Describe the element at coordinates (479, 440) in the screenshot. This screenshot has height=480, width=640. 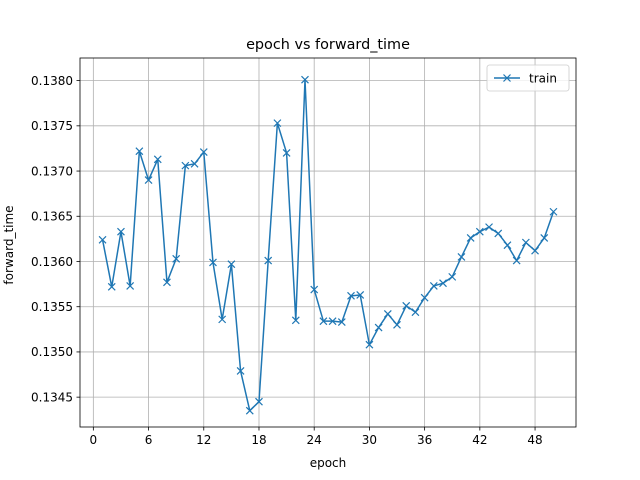
I see `x-tick-label: 42` at that location.